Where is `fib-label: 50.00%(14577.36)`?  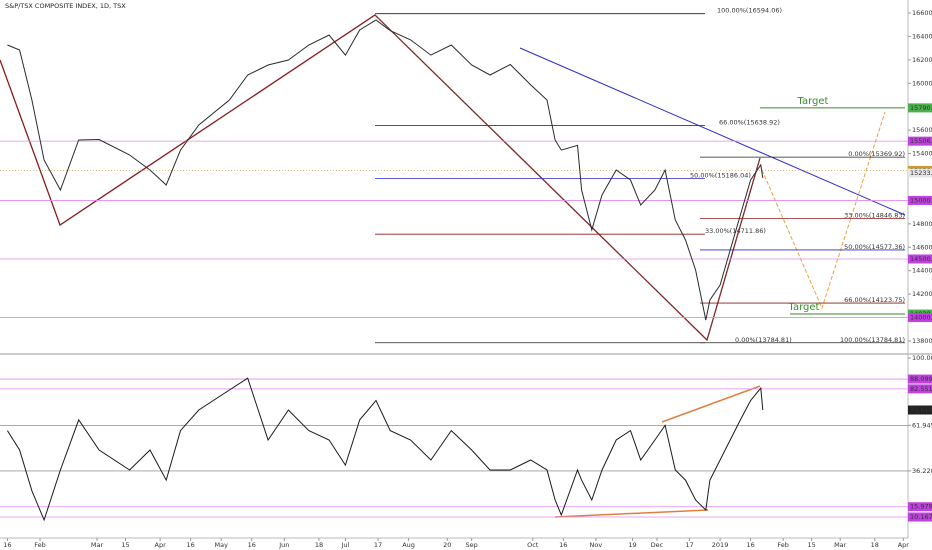 fib-label: 50.00%(14577.36) is located at coordinates (874, 247).